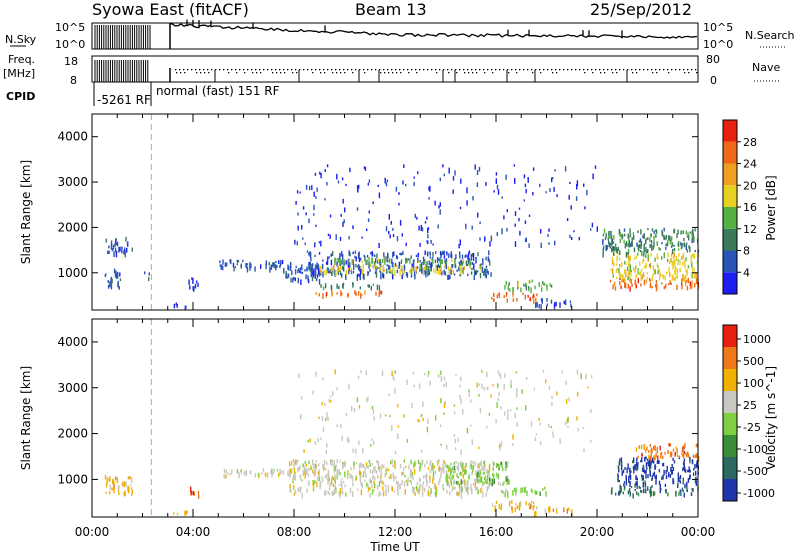 The image size is (800, 554). I want to click on y-tick-label: 4000, so click(72, 342).